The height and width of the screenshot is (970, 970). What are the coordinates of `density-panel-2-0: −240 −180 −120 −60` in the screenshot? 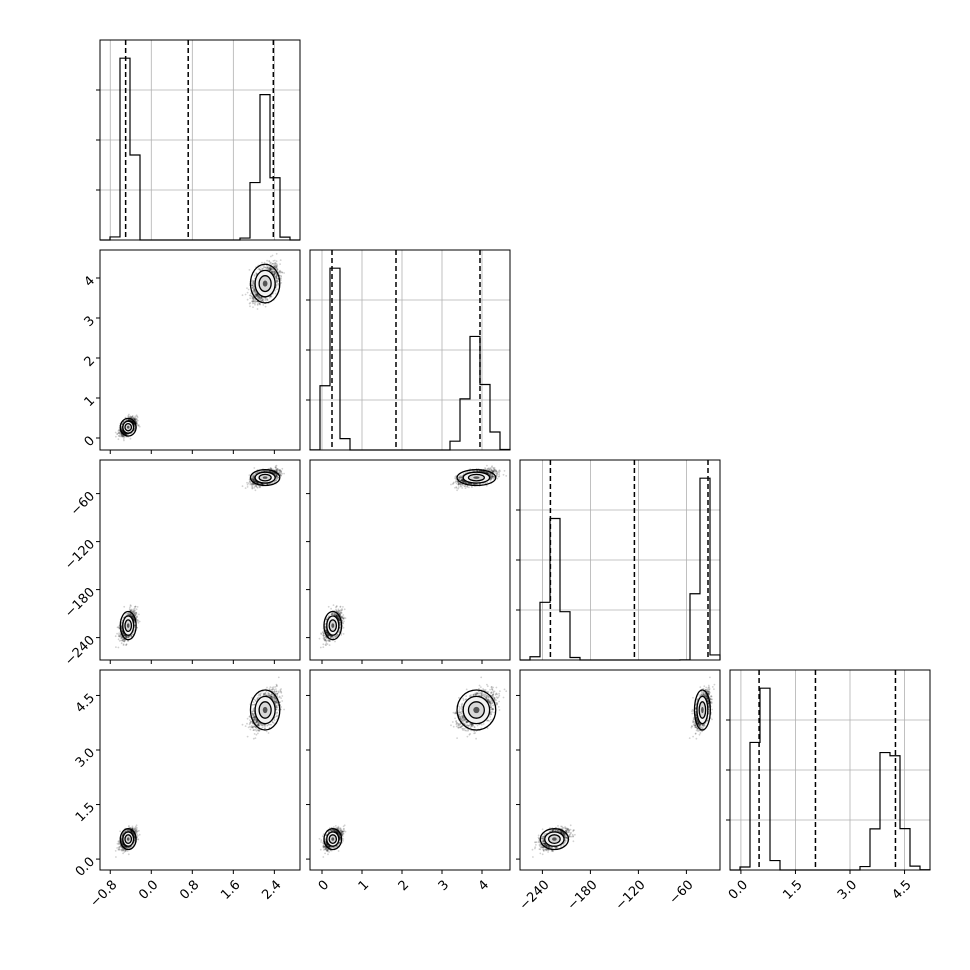 It's located at (181, 564).